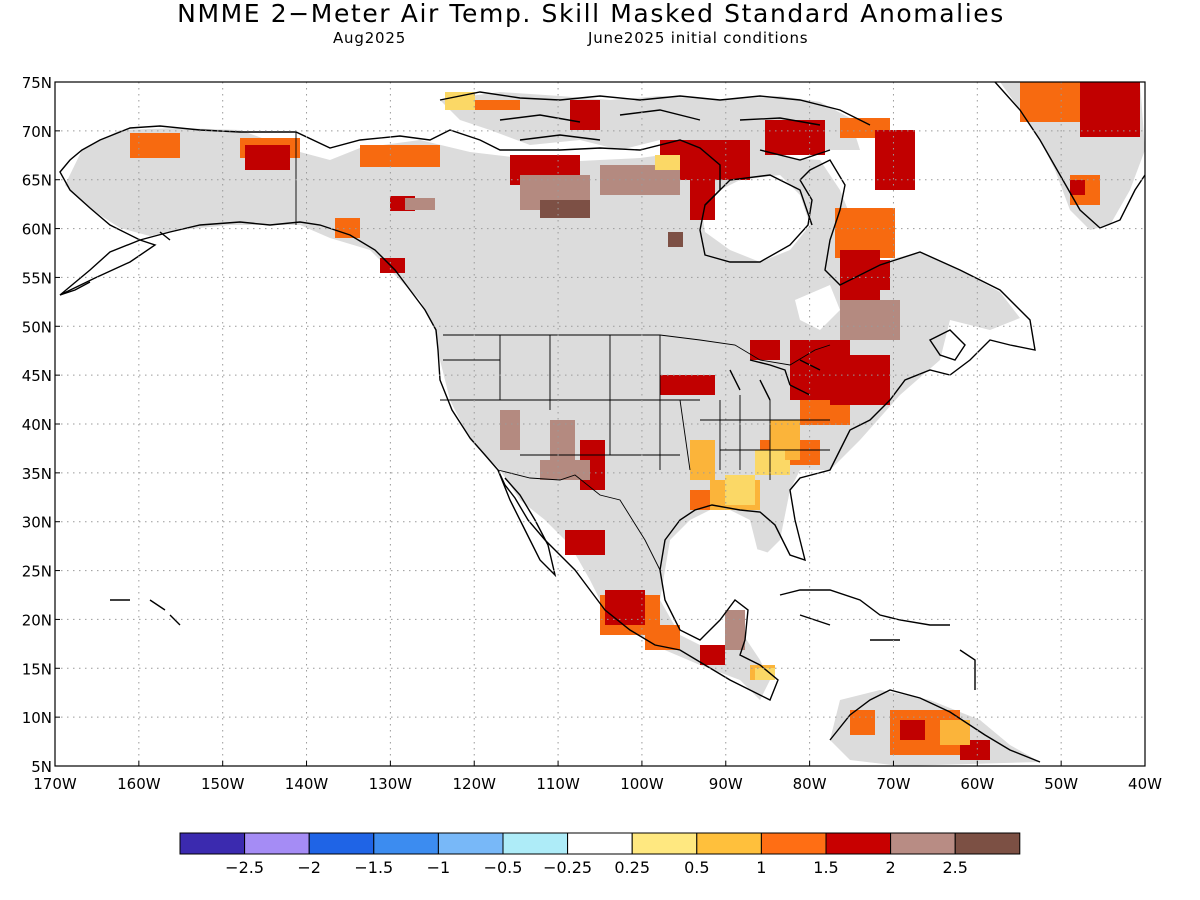 Image resolution: width=1200 pixels, height=900 pixels. What do you see at coordinates (37, 376) in the screenshot?
I see `lat-label: 45N` at bounding box center [37, 376].